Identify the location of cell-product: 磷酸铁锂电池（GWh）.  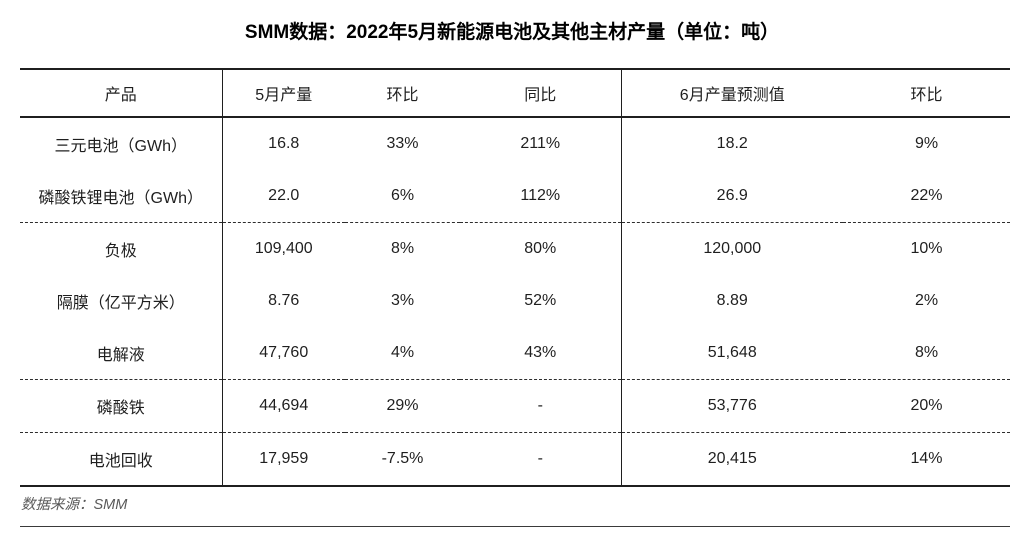
(121, 196).